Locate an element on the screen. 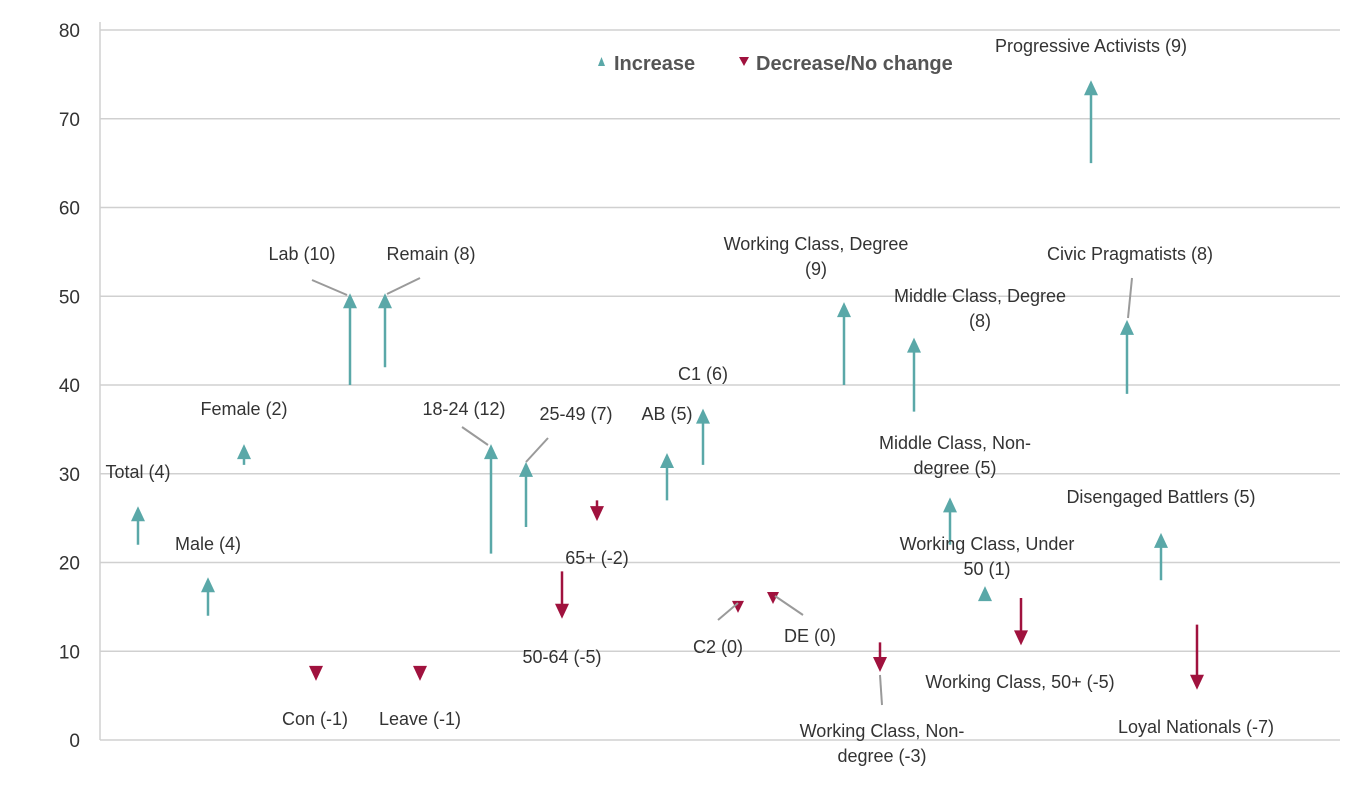 This screenshot has height=791, width=1351. segment-label: Working Class, Non-degree (-3) is located at coordinates (882, 743).